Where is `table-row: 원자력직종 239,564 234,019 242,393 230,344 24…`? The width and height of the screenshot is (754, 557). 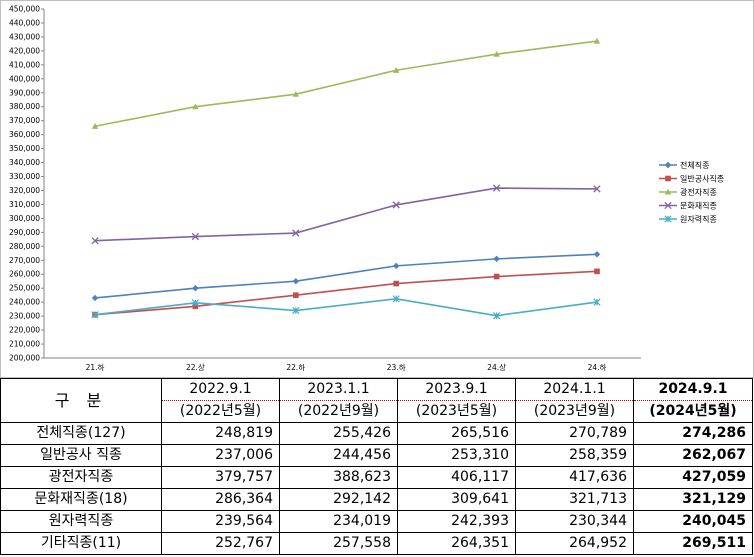 table-row: 원자력직종 239,564 234,019 242,393 230,344 24… is located at coordinates (376, 521).